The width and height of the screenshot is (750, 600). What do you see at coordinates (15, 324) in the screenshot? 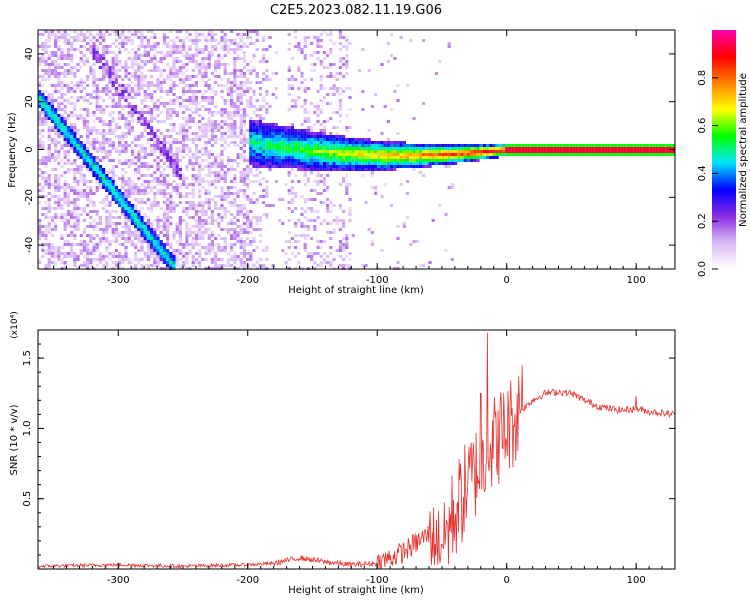
I see `snr-multiplier: (x10⁴)` at bounding box center [15, 324].